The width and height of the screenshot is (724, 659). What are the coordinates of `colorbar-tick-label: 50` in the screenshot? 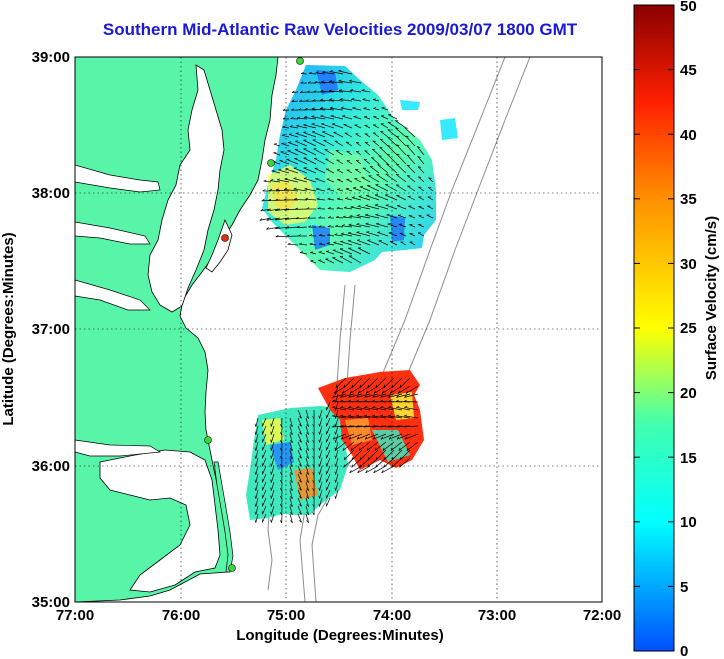 It's located at (688, 7).